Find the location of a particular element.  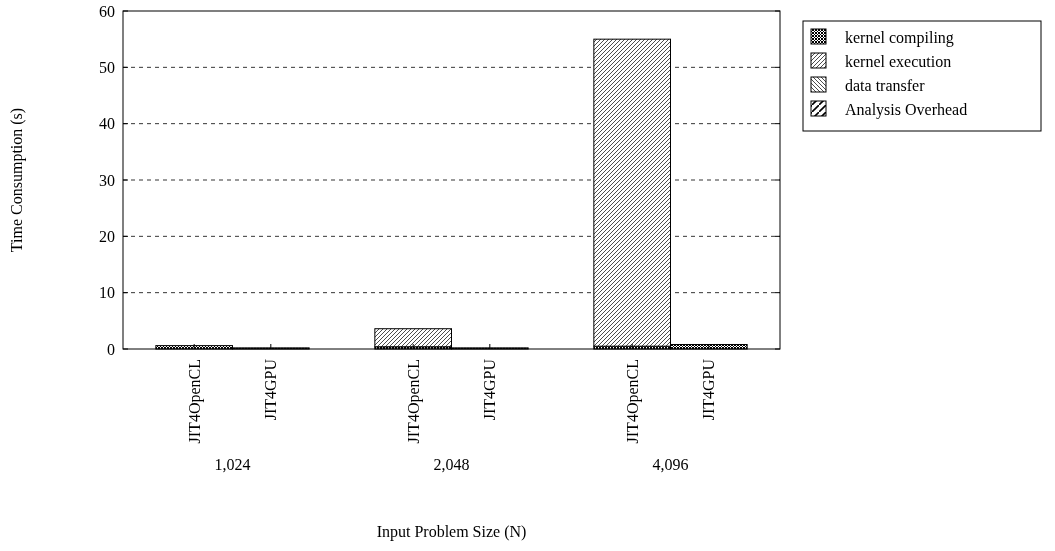

legend-label: kernel execution is located at coordinates (898, 61).